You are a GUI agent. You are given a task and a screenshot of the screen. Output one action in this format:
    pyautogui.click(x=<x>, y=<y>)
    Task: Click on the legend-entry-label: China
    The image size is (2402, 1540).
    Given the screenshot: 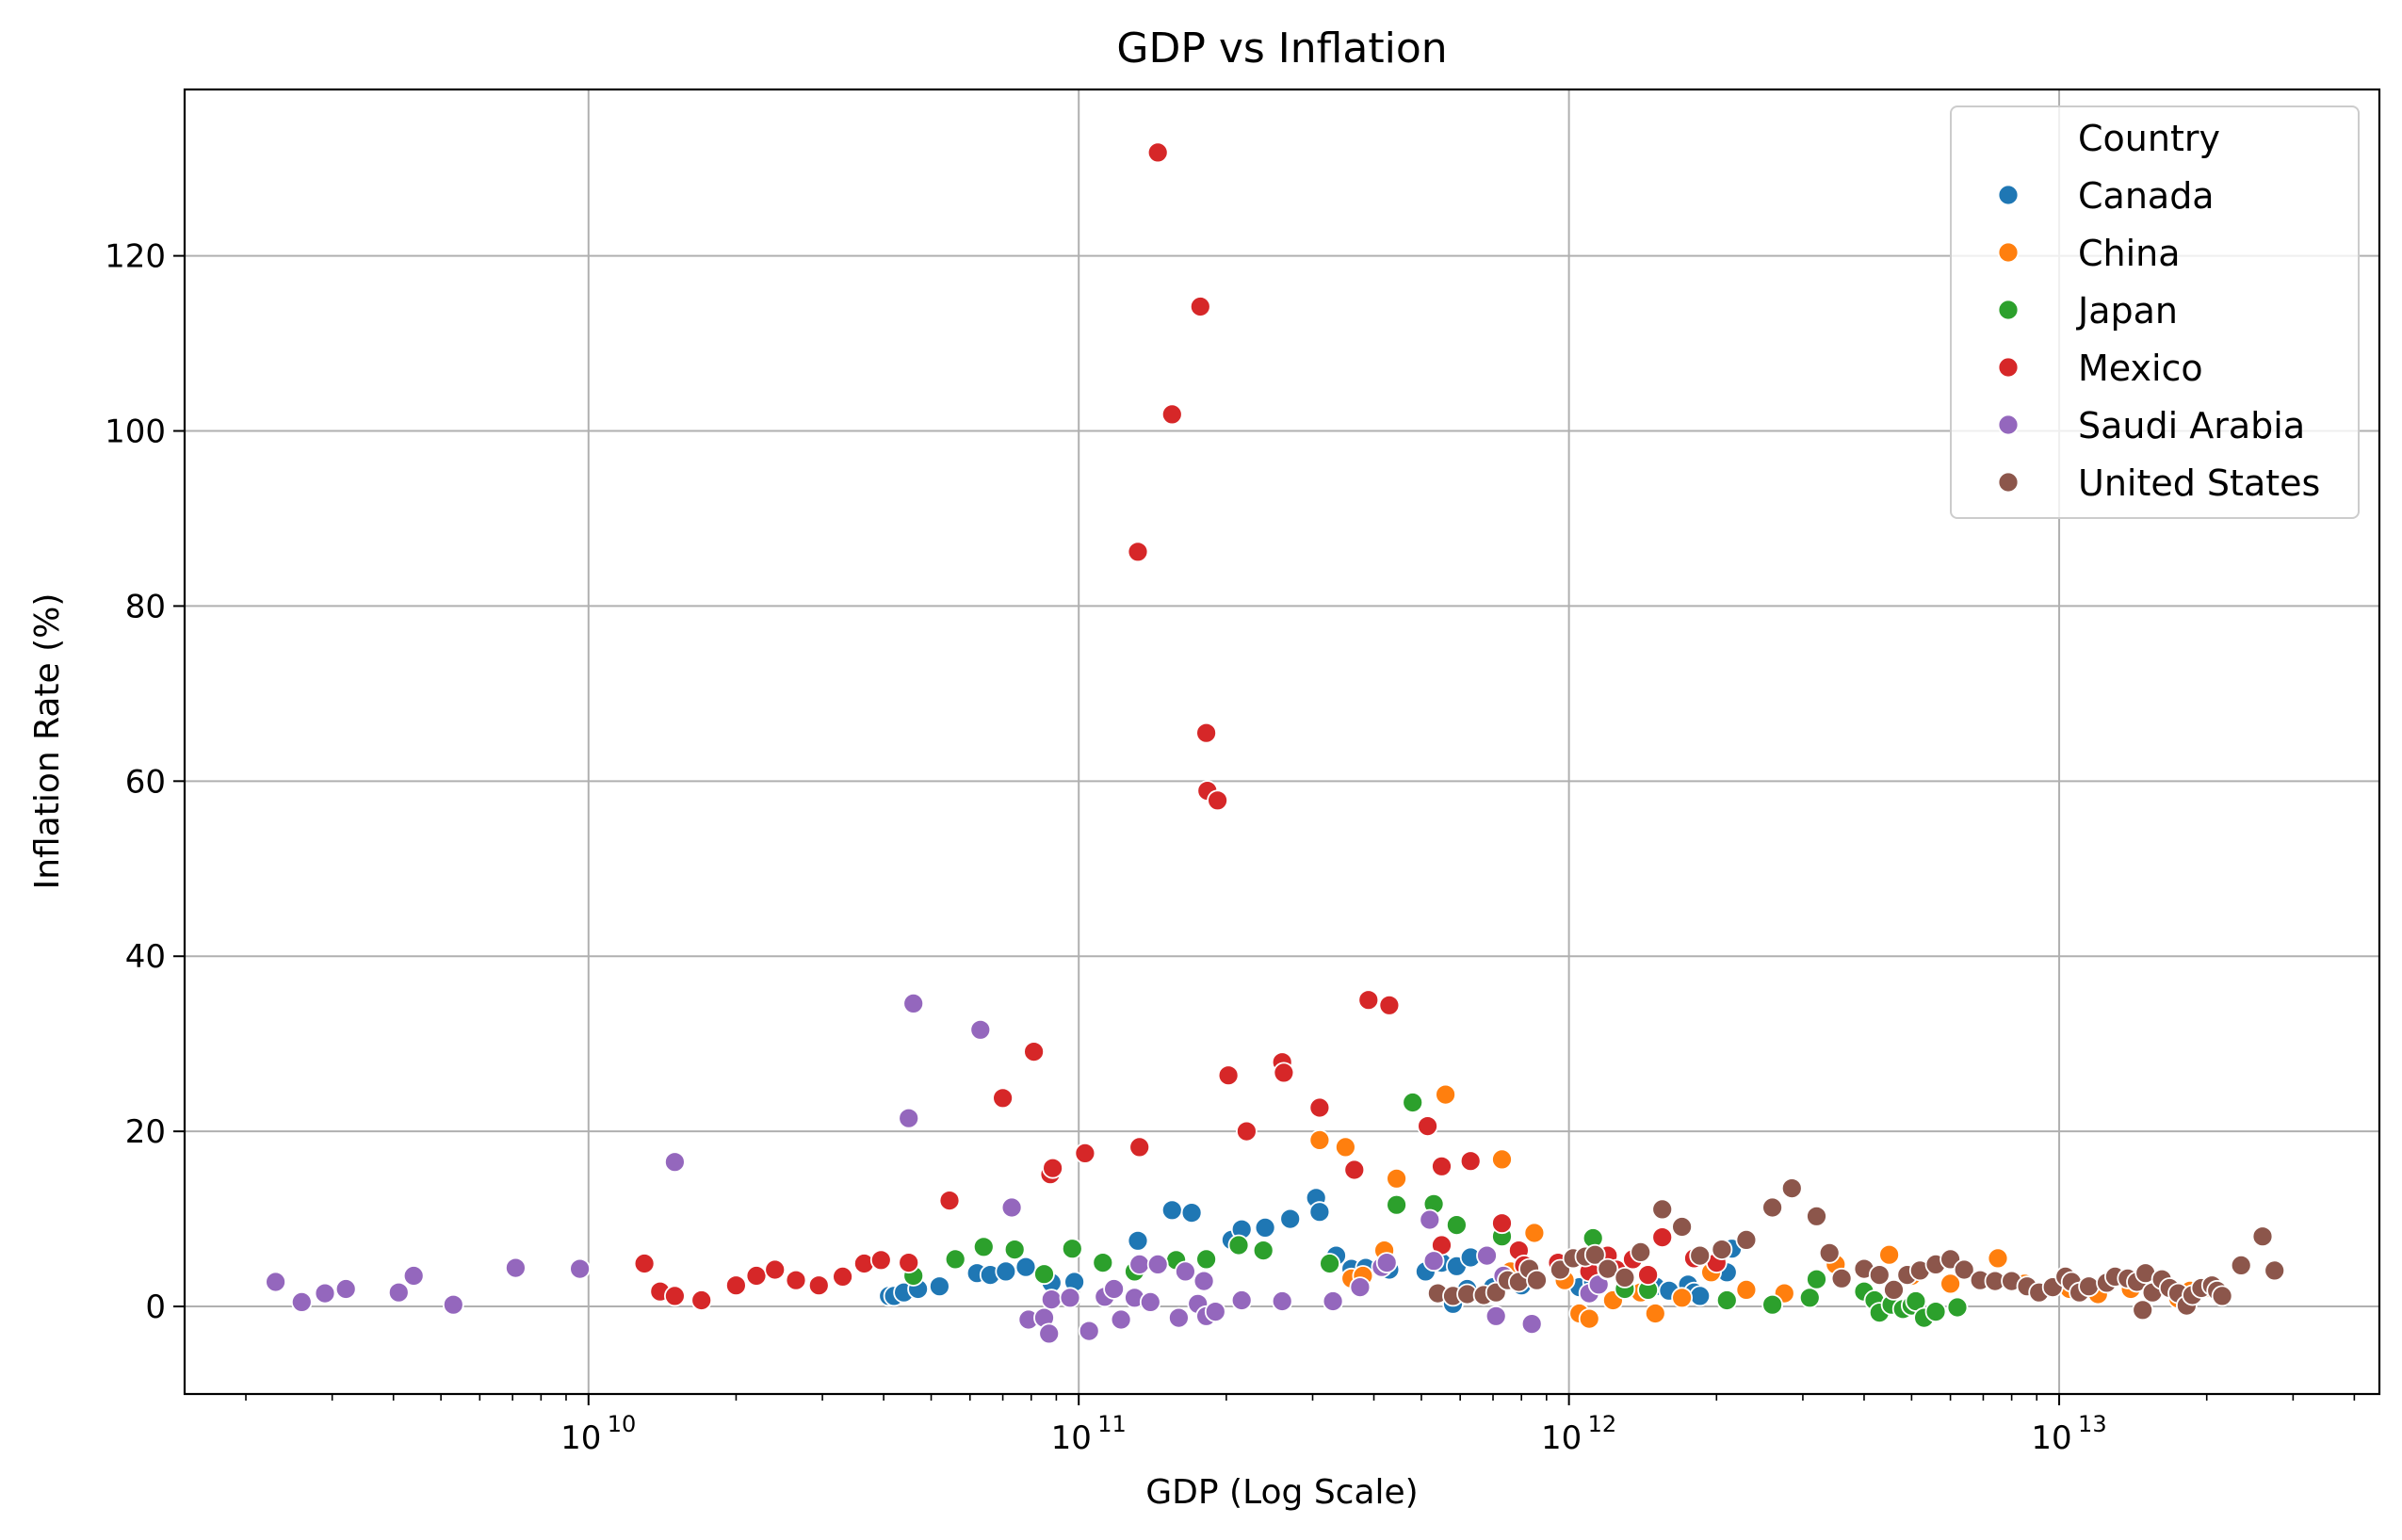 What is the action you would take?
    pyautogui.click(x=2129, y=253)
    